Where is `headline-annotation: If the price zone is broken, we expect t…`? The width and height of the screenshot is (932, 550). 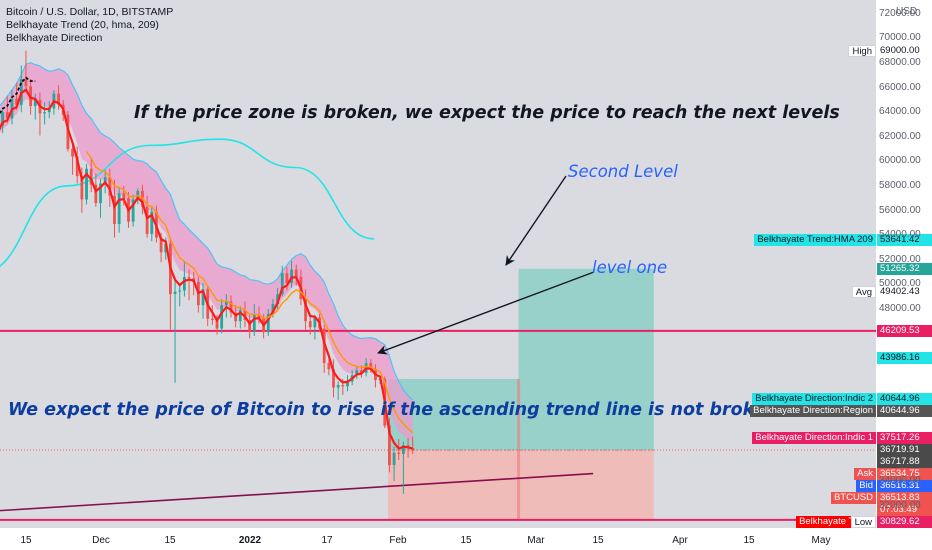 headline-annotation: If the price zone is broken, we expect t… is located at coordinates (487, 113).